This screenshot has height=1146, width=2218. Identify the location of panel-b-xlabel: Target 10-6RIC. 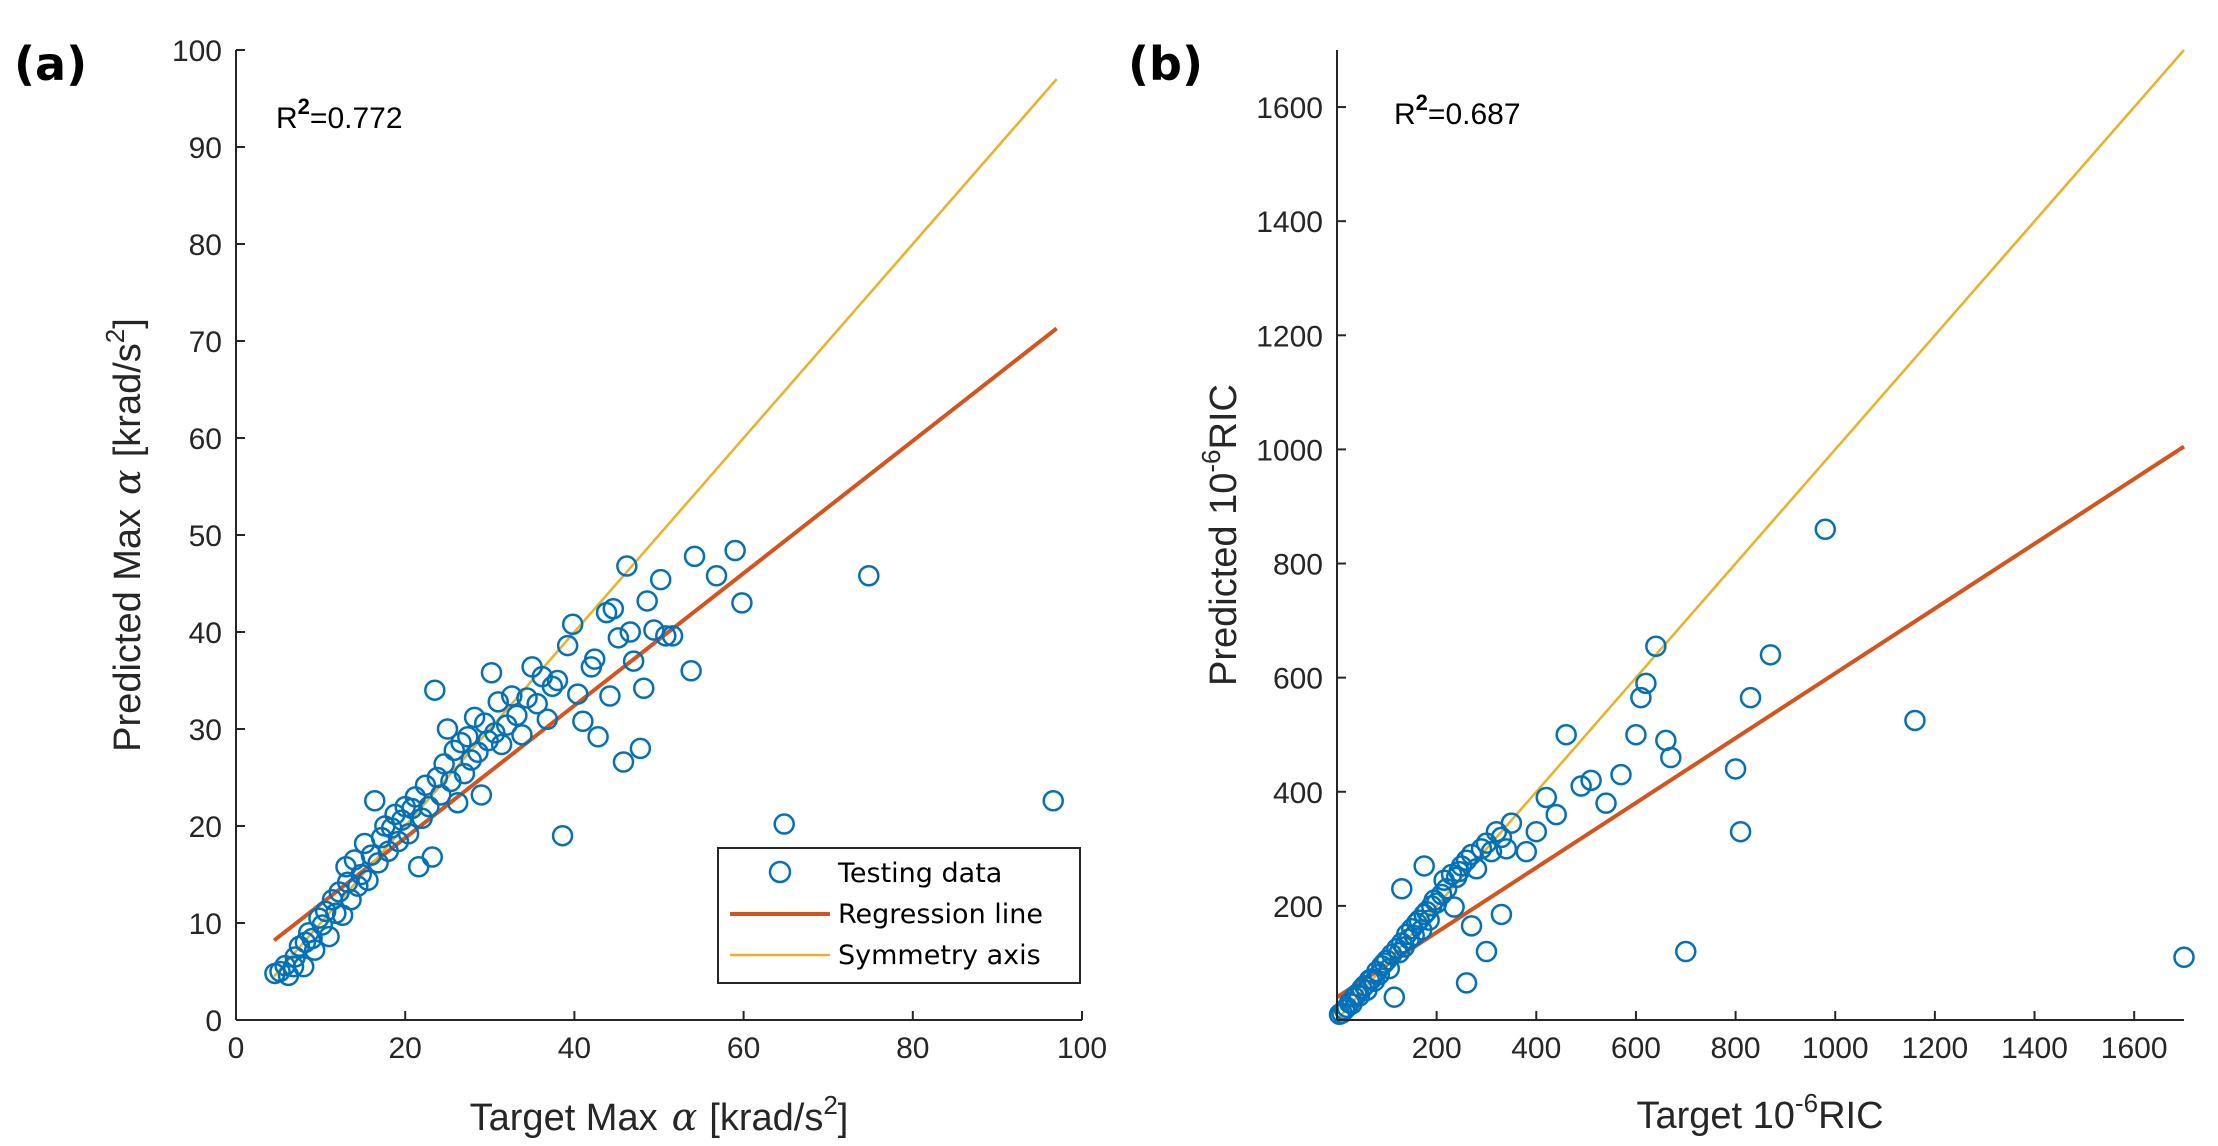
(1759, 1112).